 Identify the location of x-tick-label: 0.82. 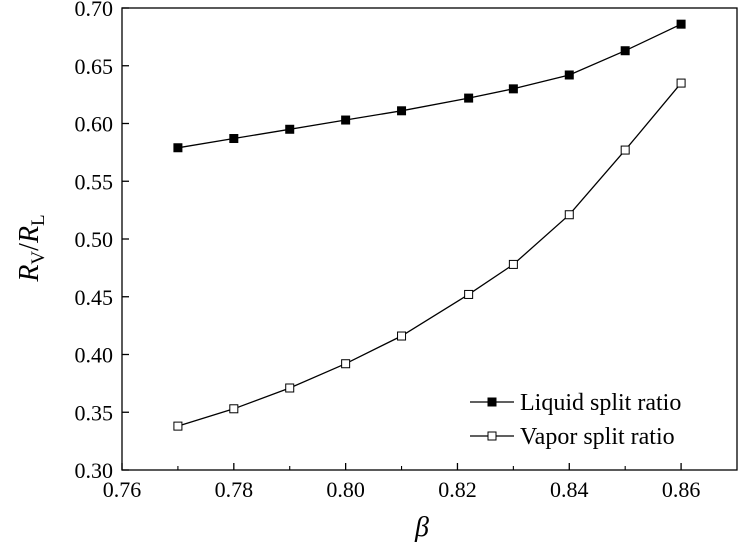
(457, 489).